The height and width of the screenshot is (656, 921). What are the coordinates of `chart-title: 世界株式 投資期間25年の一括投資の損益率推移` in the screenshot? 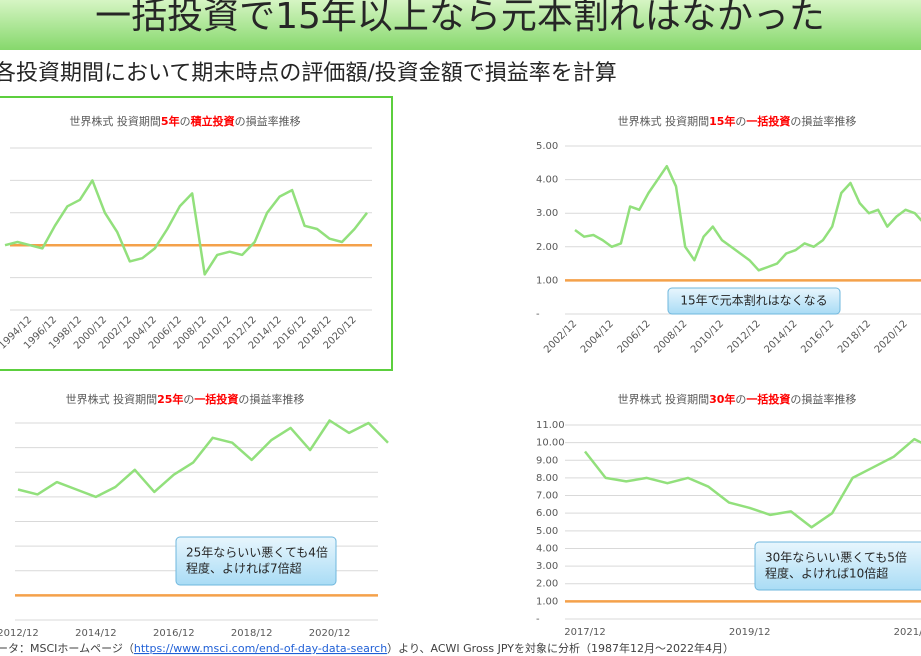 It's located at (185, 399).